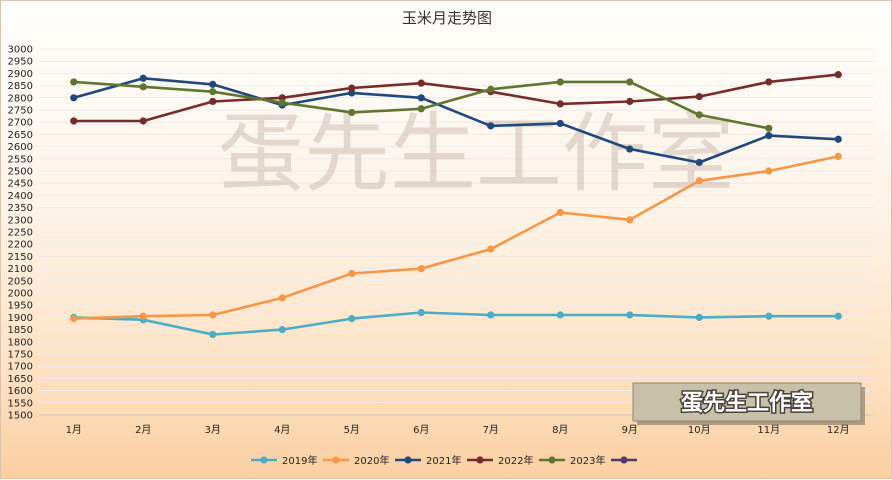 This screenshot has width=892, height=480. Describe the element at coordinates (20, 159) in the screenshot. I see `y-tick-label: 2550` at that location.